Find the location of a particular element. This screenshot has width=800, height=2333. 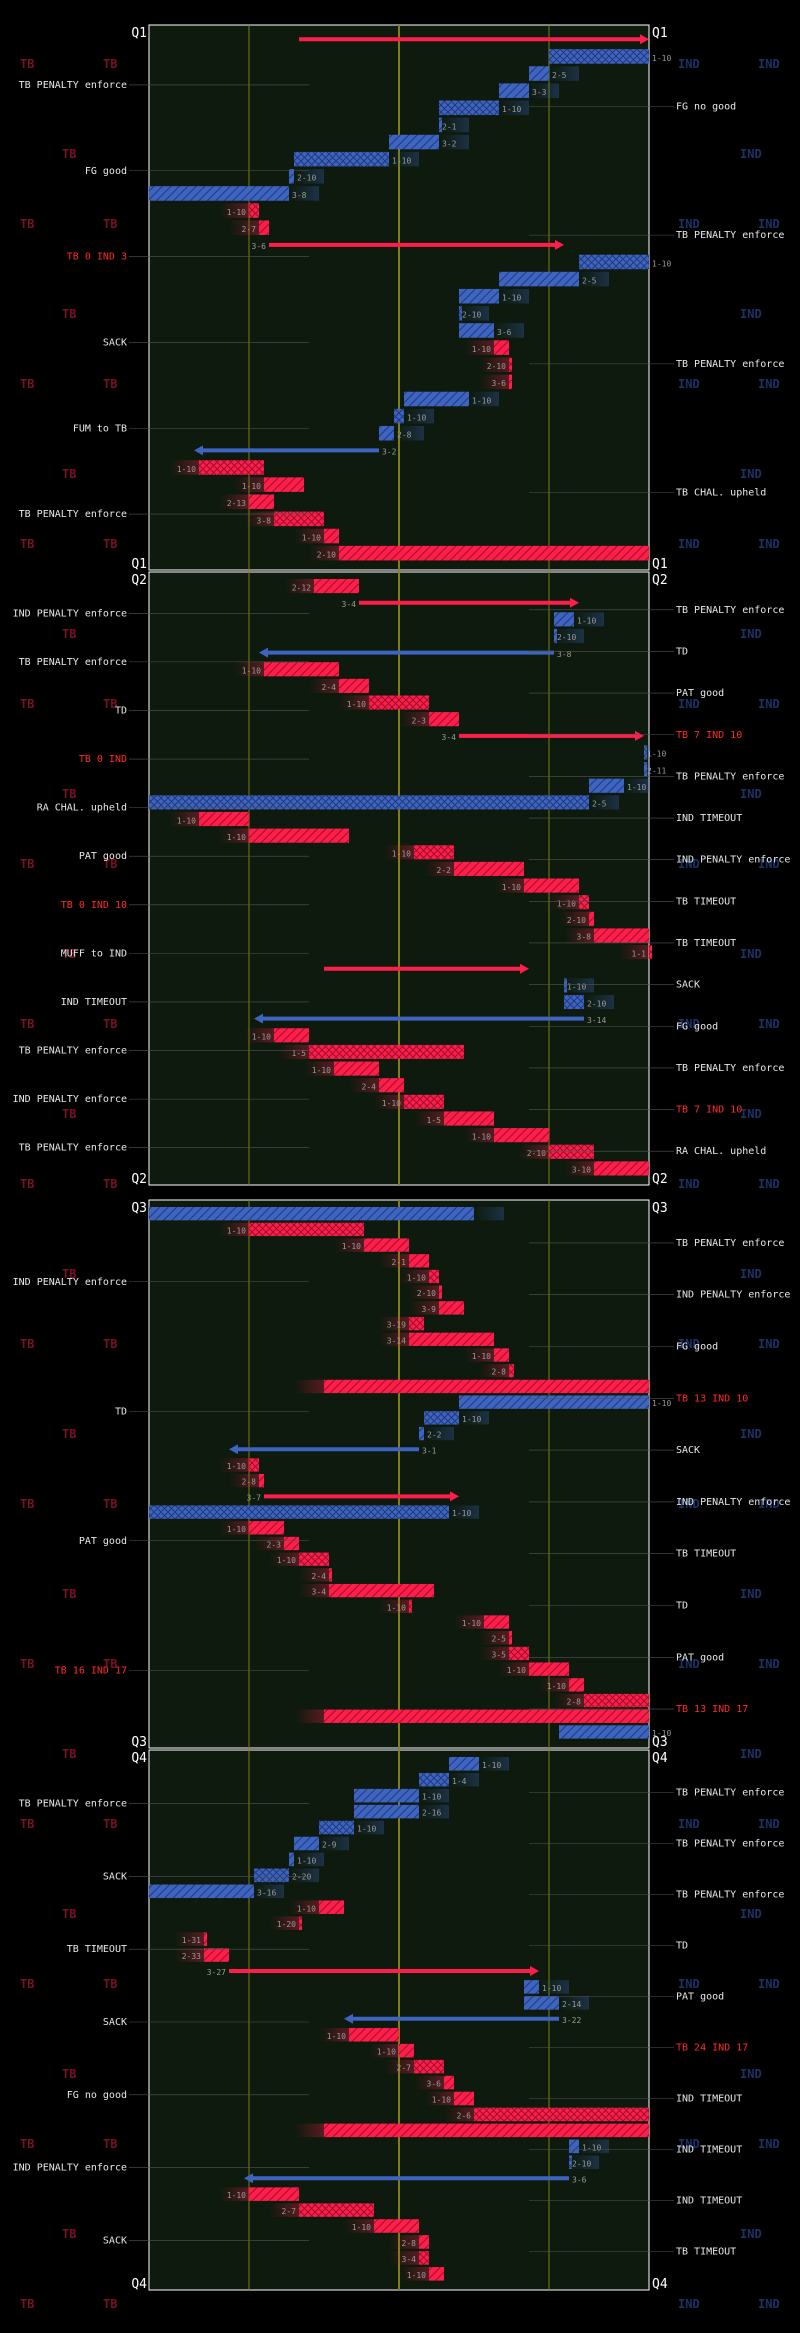

down-distance-label: 3-4 is located at coordinates (409, 2259).